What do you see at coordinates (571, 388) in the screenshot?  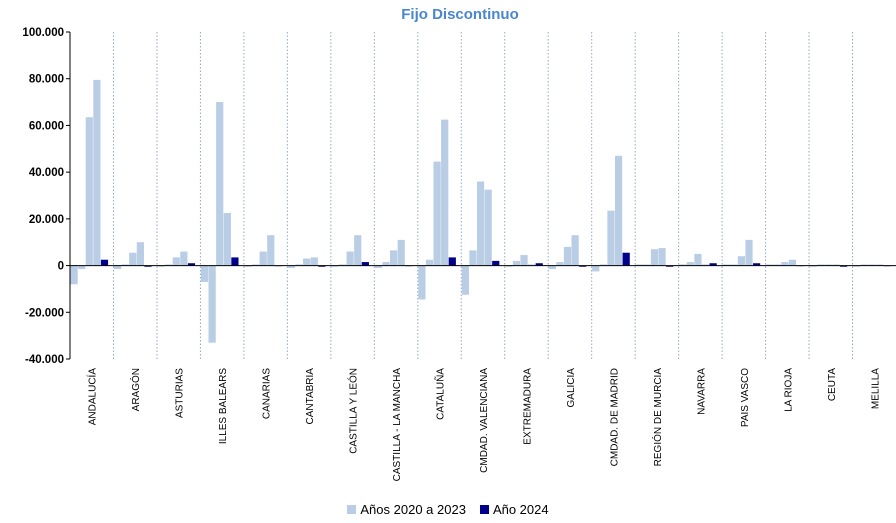 I see `x-tick-label: GALICIA` at bounding box center [571, 388].